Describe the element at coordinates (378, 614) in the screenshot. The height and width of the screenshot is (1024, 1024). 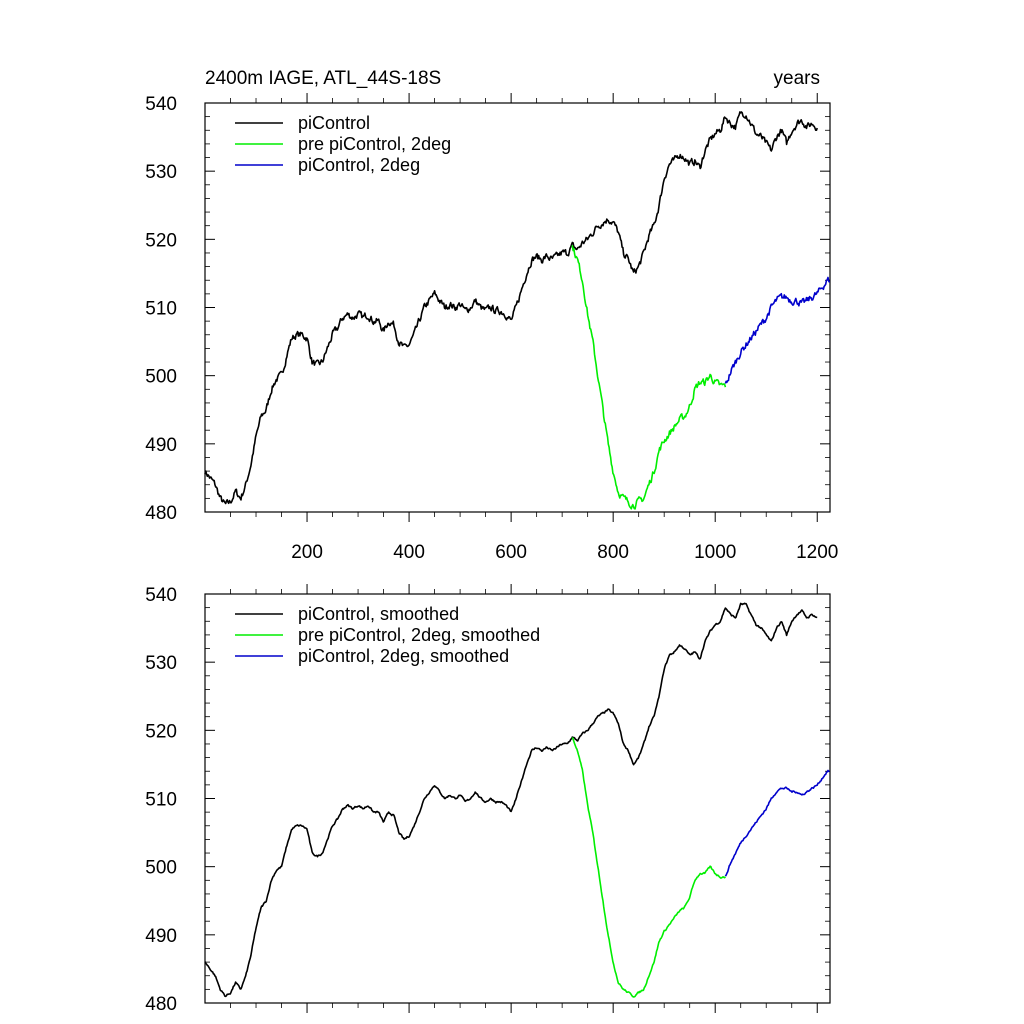
I see `legend-label-0: piControl, smoothed` at that location.